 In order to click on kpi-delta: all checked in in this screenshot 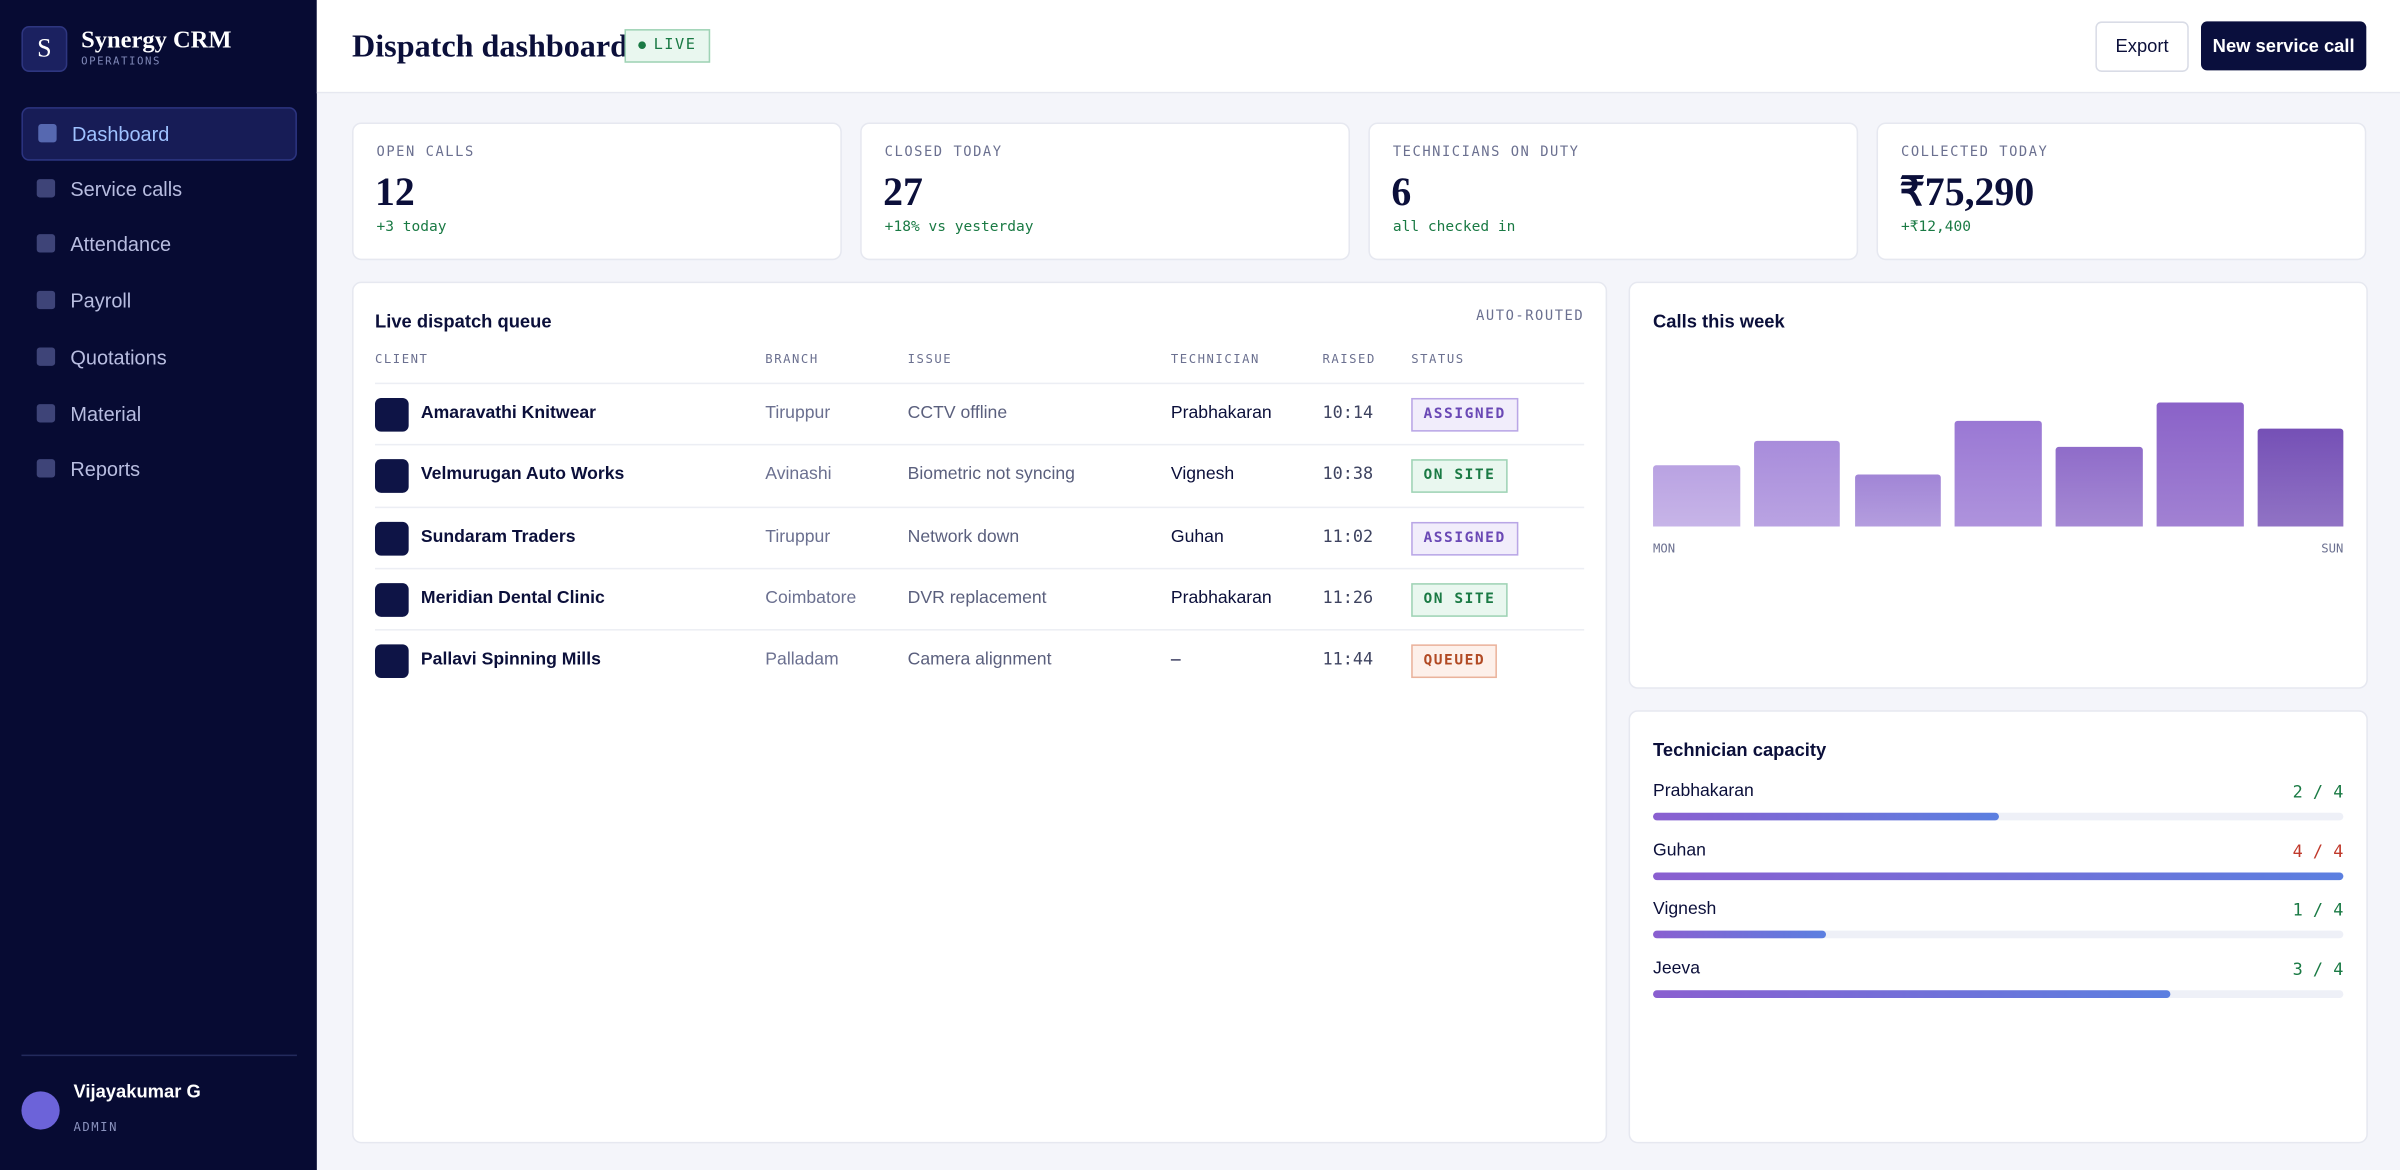, I will do `click(1454, 227)`.